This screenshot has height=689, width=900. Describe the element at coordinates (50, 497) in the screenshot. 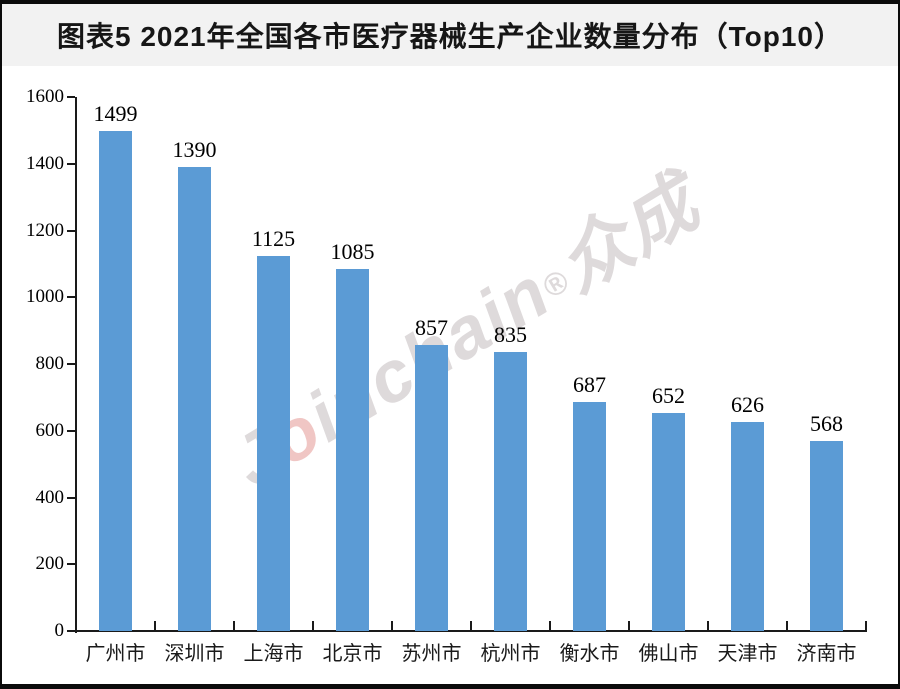

I see `y-axis-tick-label: 400` at that location.